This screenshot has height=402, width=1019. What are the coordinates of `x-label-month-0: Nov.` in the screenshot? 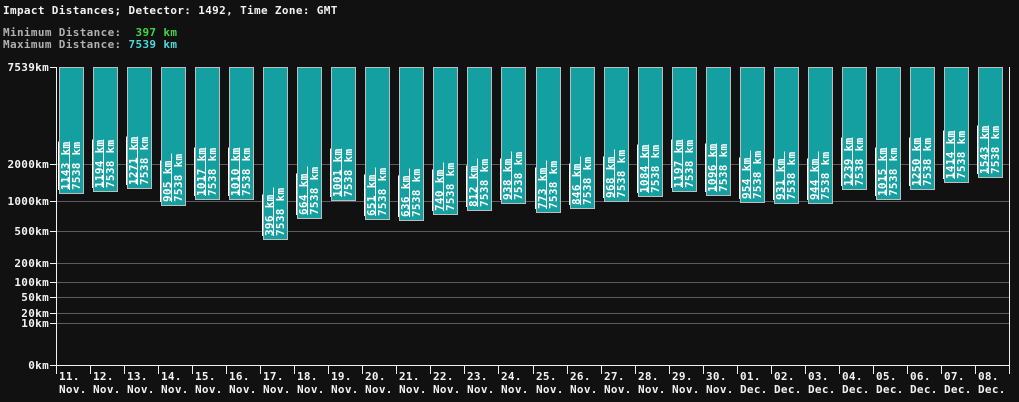 It's located at (73, 389).